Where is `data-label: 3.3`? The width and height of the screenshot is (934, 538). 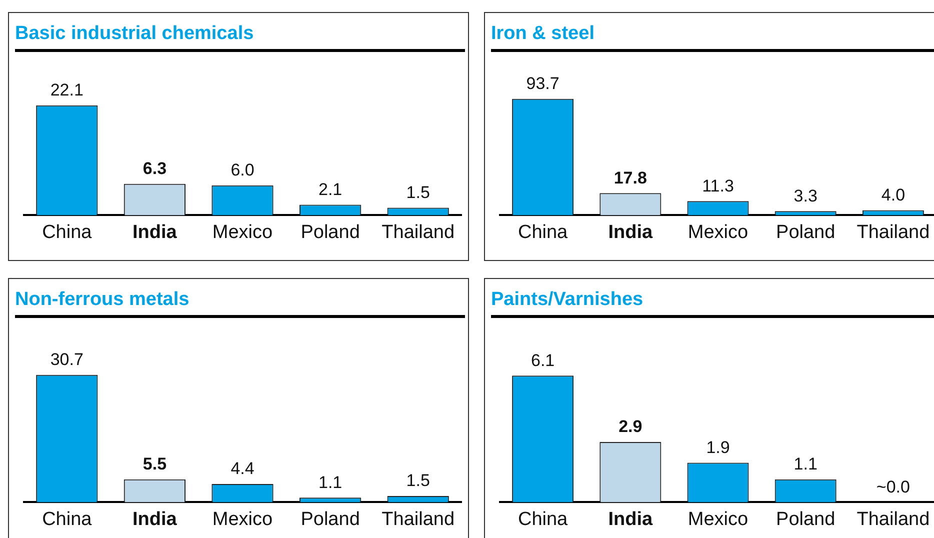
data-label: 3.3 is located at coordinates (806, 196).